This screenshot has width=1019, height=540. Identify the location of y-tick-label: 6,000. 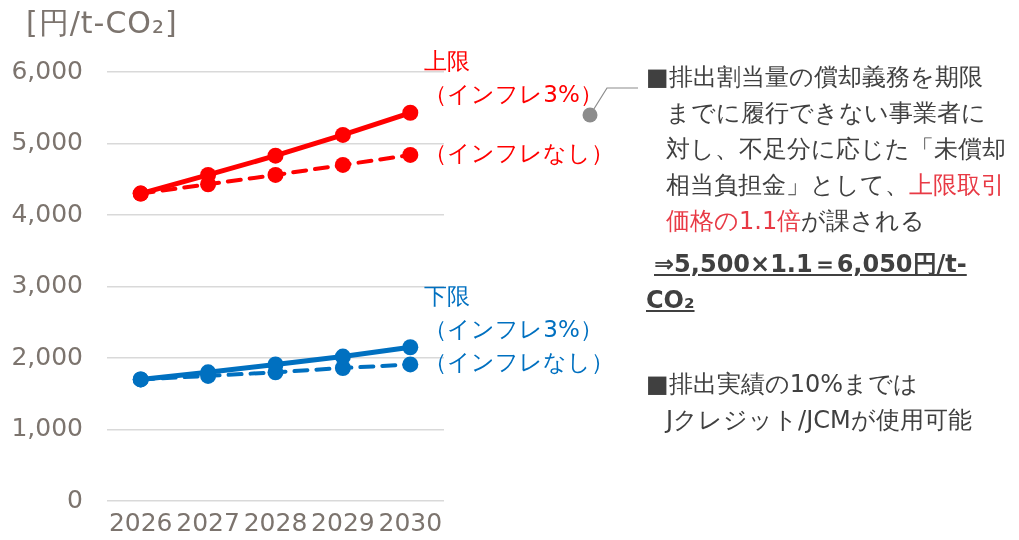
(47, 70).